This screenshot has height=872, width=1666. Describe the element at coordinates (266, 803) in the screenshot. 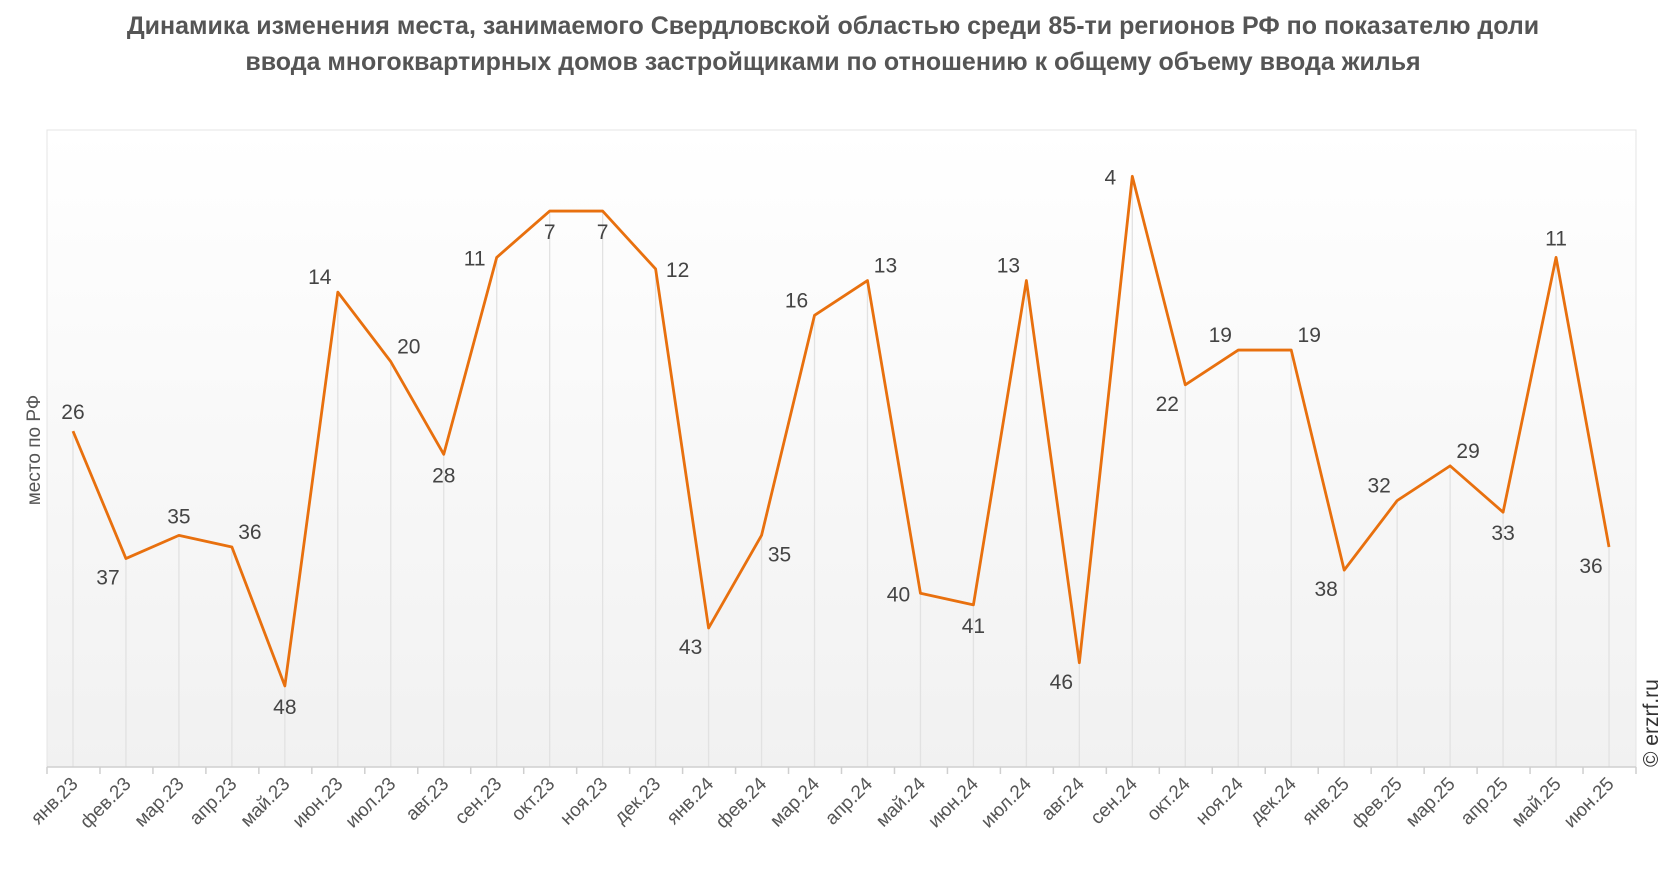

I see `x-tick-label: май.23` at that location.